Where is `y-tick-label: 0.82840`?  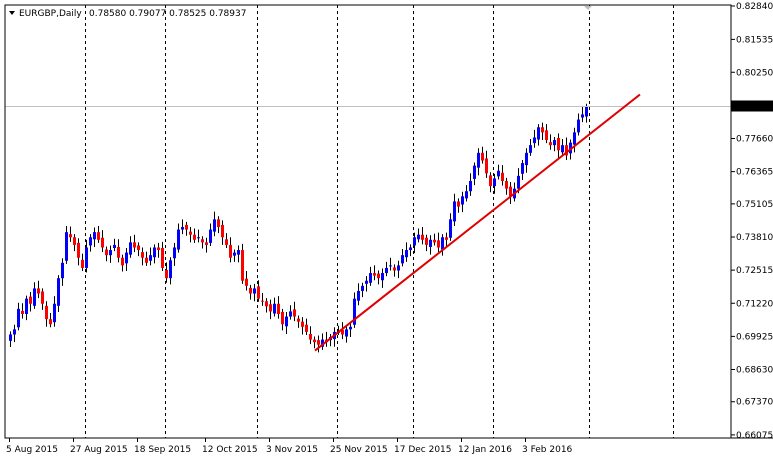
y-tick-label: 0.82840 is located at coordinates (754, 7).